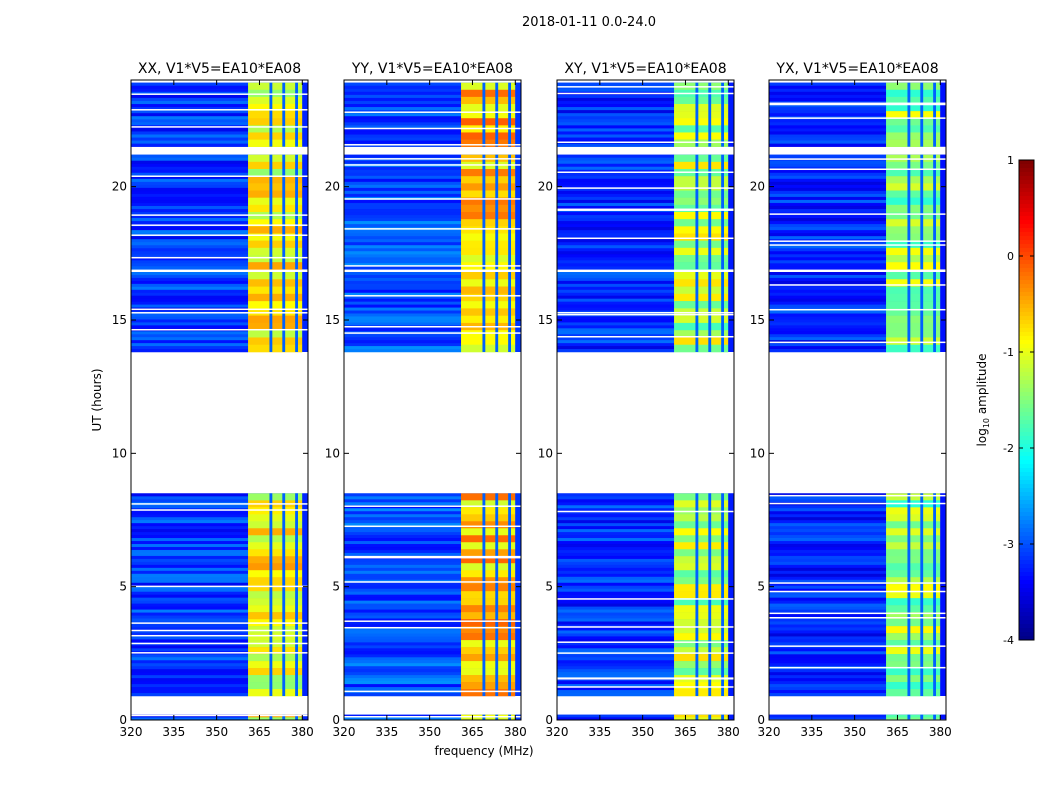  I want to click on colorbar-frame, so click(1026, 400).